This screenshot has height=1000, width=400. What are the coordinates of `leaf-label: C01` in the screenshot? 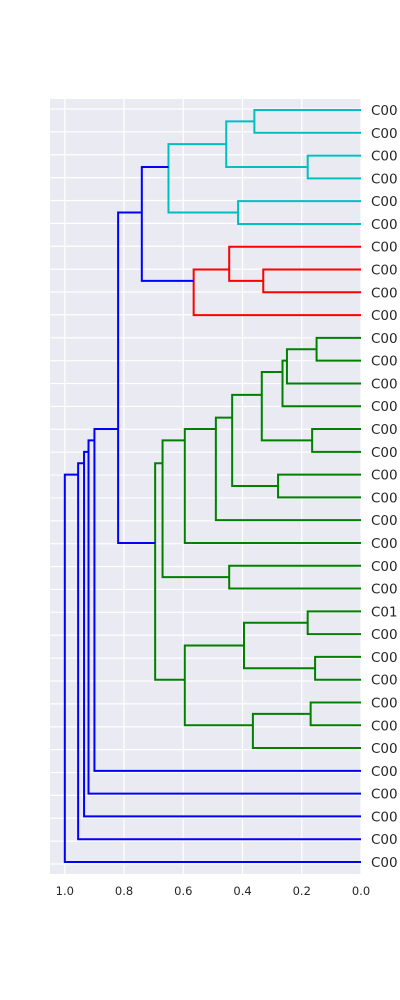 It's located at (384, 612).